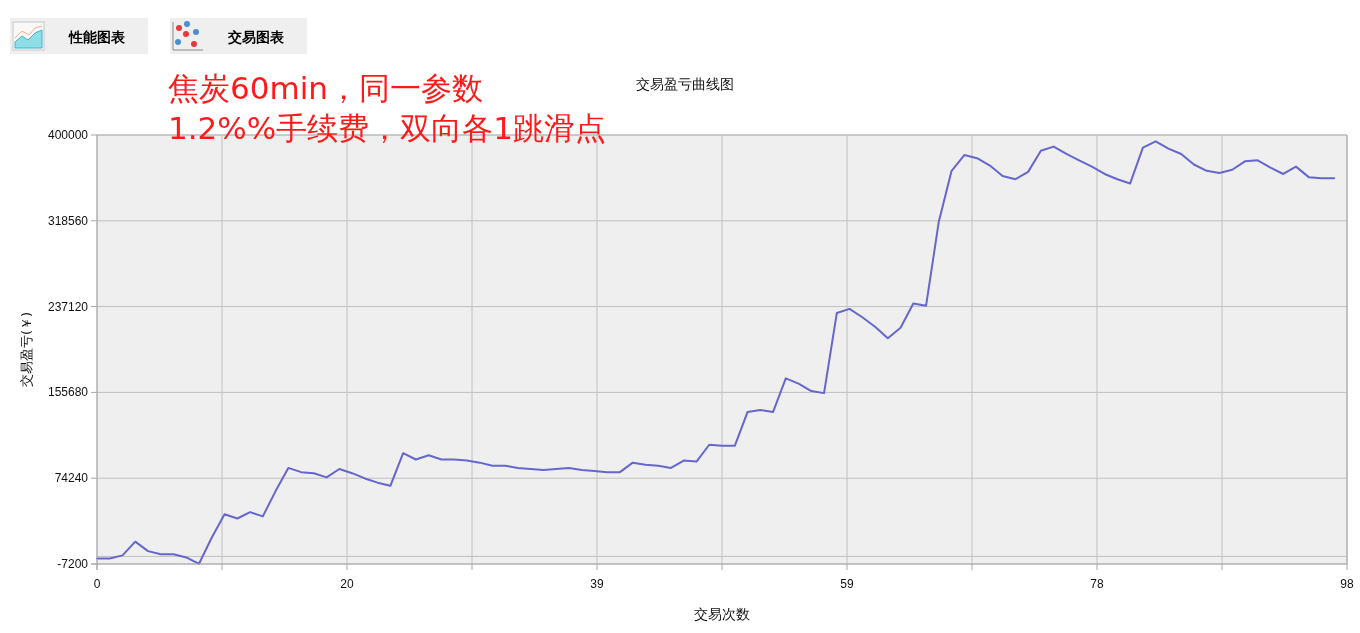 The height and width of the screenshot is (633, 1360). What do you see at coordinates (26, 349) in the screenshot?
I see `y-axis-title: 交易盈亏(￥)` at bounding box center [26, 349].